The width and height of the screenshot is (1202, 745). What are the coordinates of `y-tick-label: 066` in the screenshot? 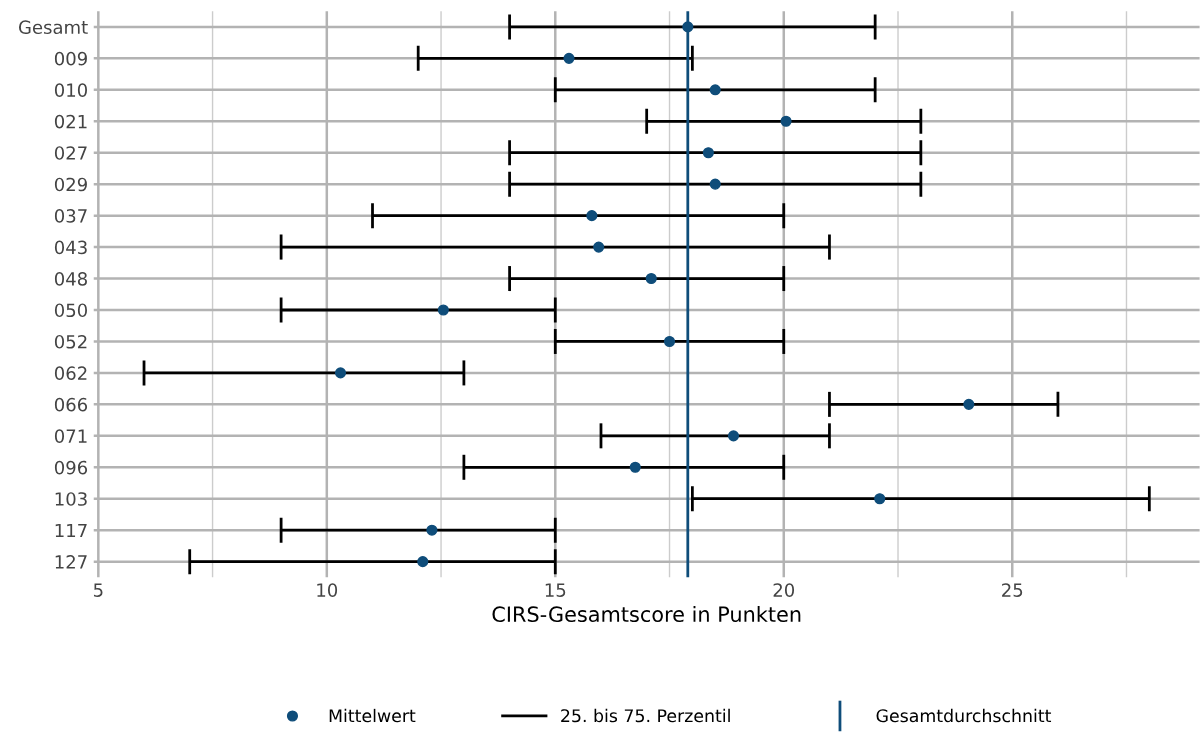 It's located at (71, 404).